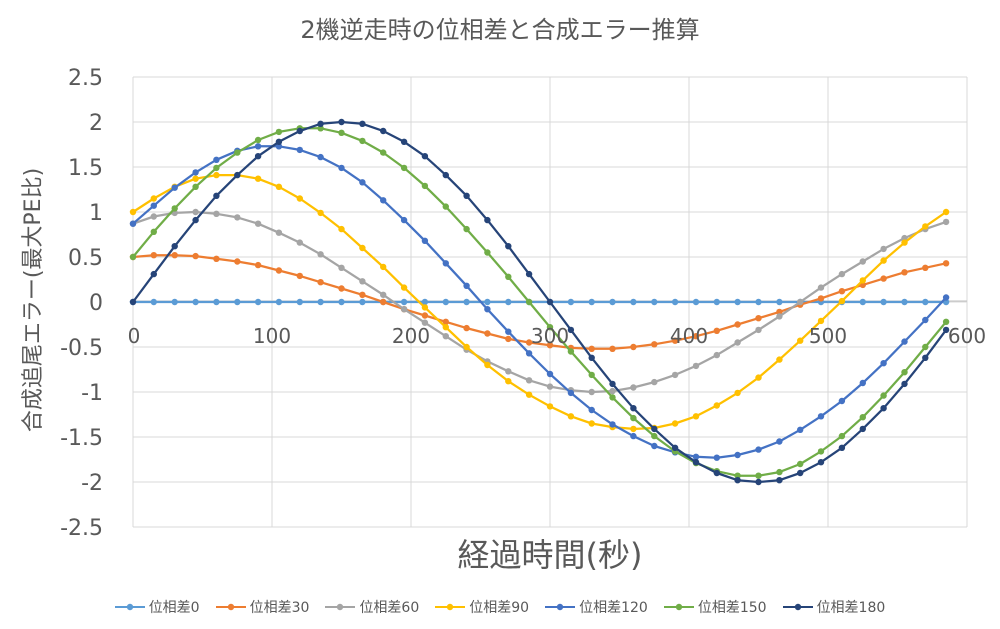  I want to click on legend-item: 位相差90, so click(482, 607).